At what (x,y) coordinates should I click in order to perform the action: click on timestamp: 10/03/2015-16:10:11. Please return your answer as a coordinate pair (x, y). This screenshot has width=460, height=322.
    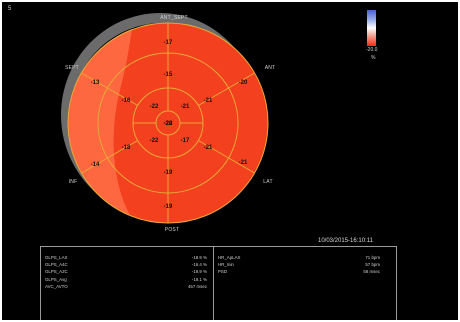
    Looking at the image, I should click on (345, 241).